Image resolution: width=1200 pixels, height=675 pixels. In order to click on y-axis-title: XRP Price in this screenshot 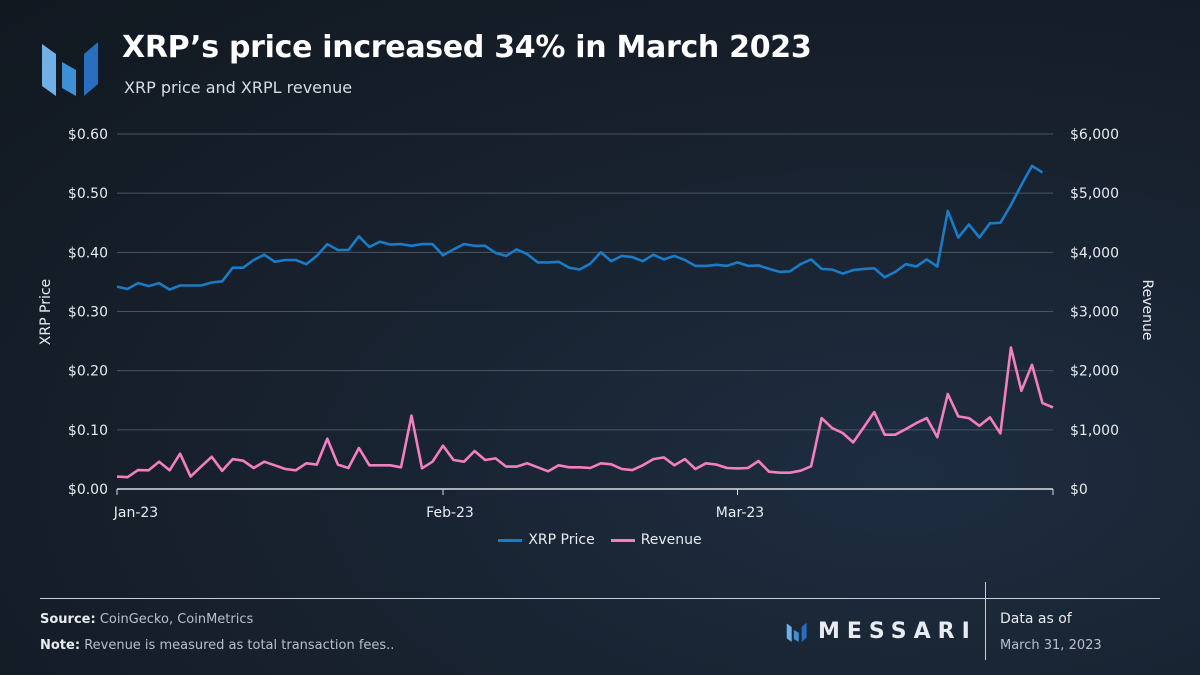, I will do `click(46, 312)`.